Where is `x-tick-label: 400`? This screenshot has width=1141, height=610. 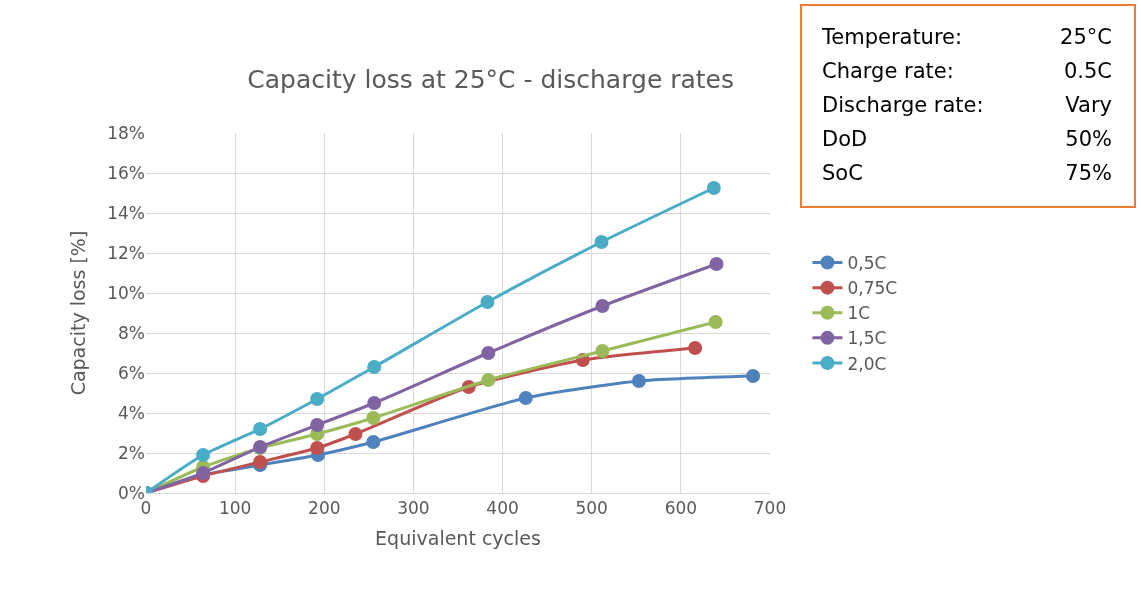 x-tick-label: 400 is located at coordinates (502, 508).